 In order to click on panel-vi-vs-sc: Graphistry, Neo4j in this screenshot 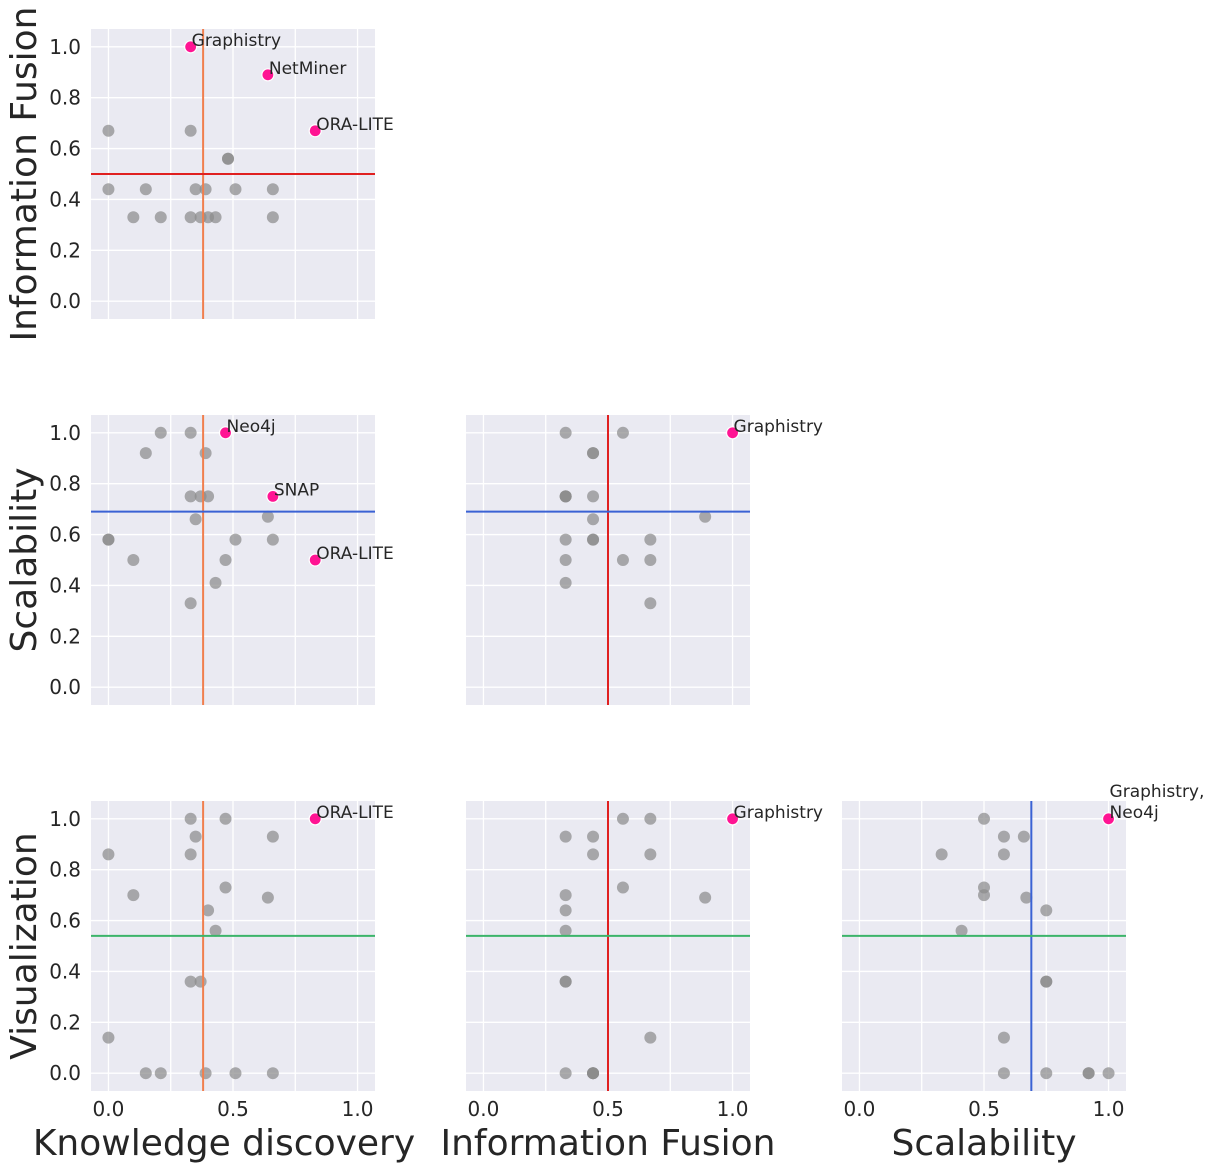, I will do `click(1023, 936)`.